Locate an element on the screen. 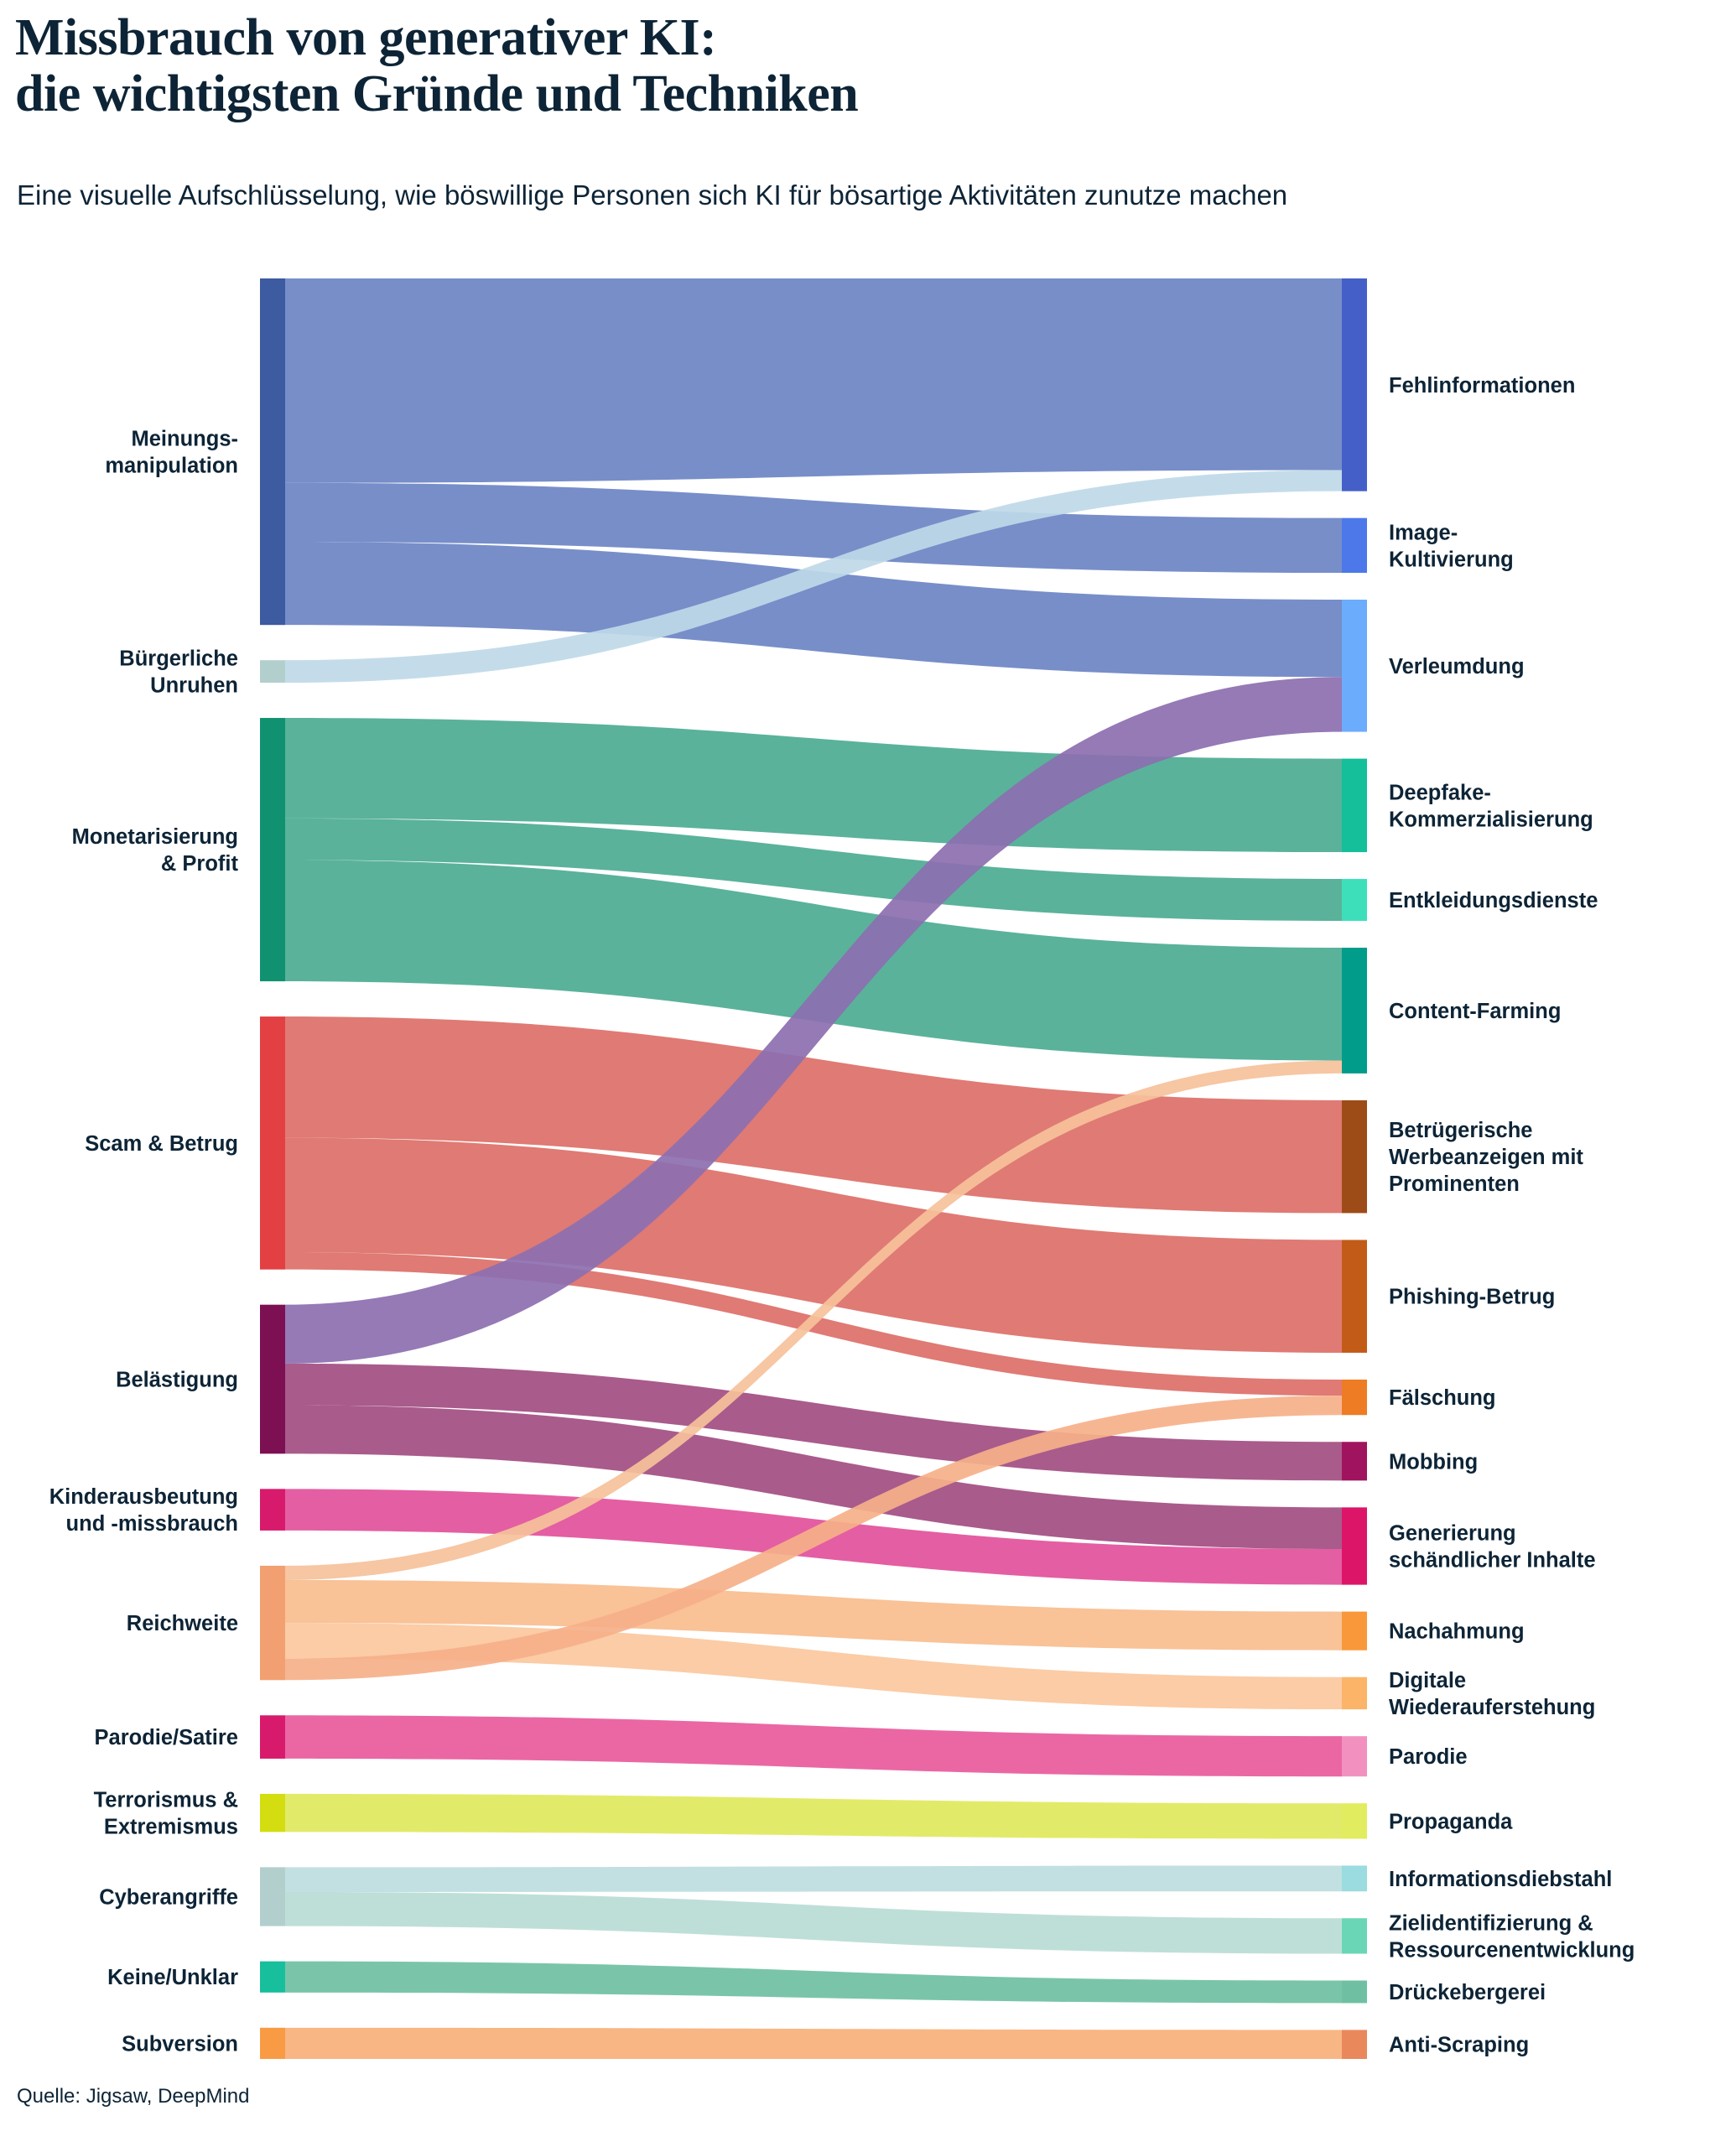 Image resolution: width=1736 pixels, height=2147 pixels. node-label-faelschung: Fälschung is located at coordinates (1442, 1398).